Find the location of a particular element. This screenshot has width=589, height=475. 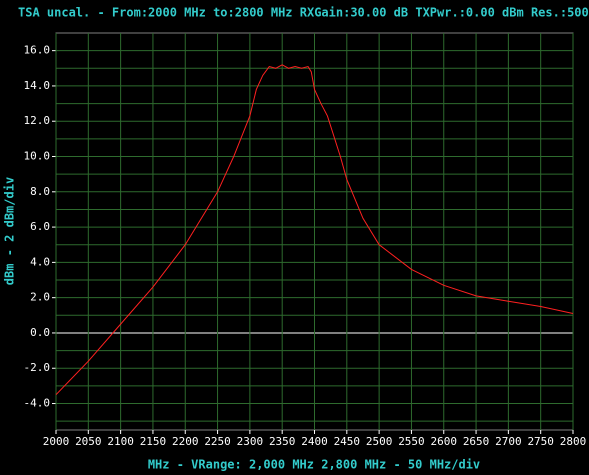

x-tick-label: 2450 is located at coordinates (347, 441).